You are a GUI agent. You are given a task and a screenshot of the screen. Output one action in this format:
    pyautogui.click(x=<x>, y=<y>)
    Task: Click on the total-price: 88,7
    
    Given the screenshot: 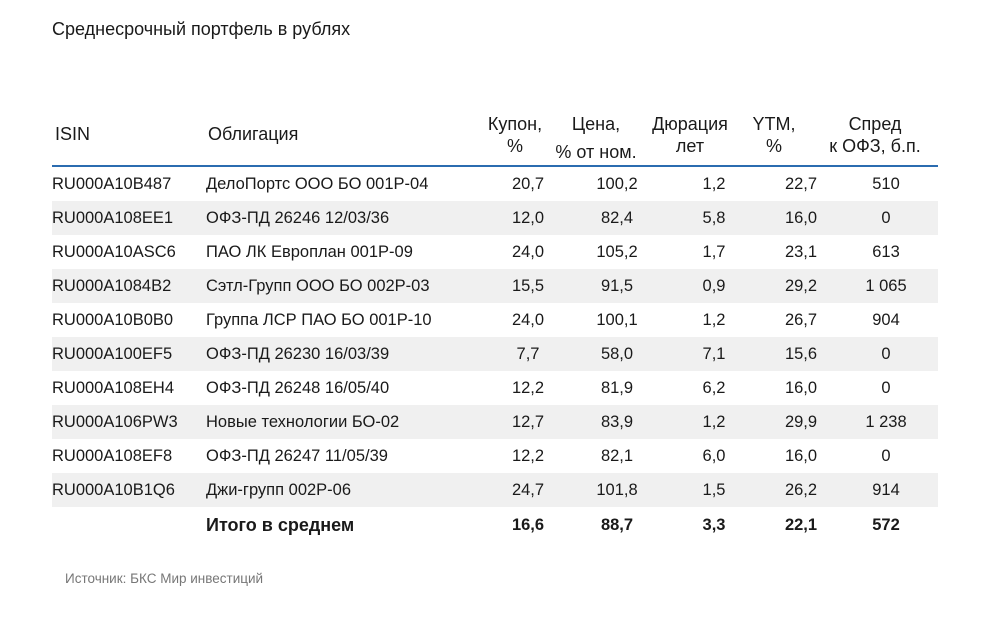 What is the action you would take?
    pyautogui.click(x=617, y=525)
    